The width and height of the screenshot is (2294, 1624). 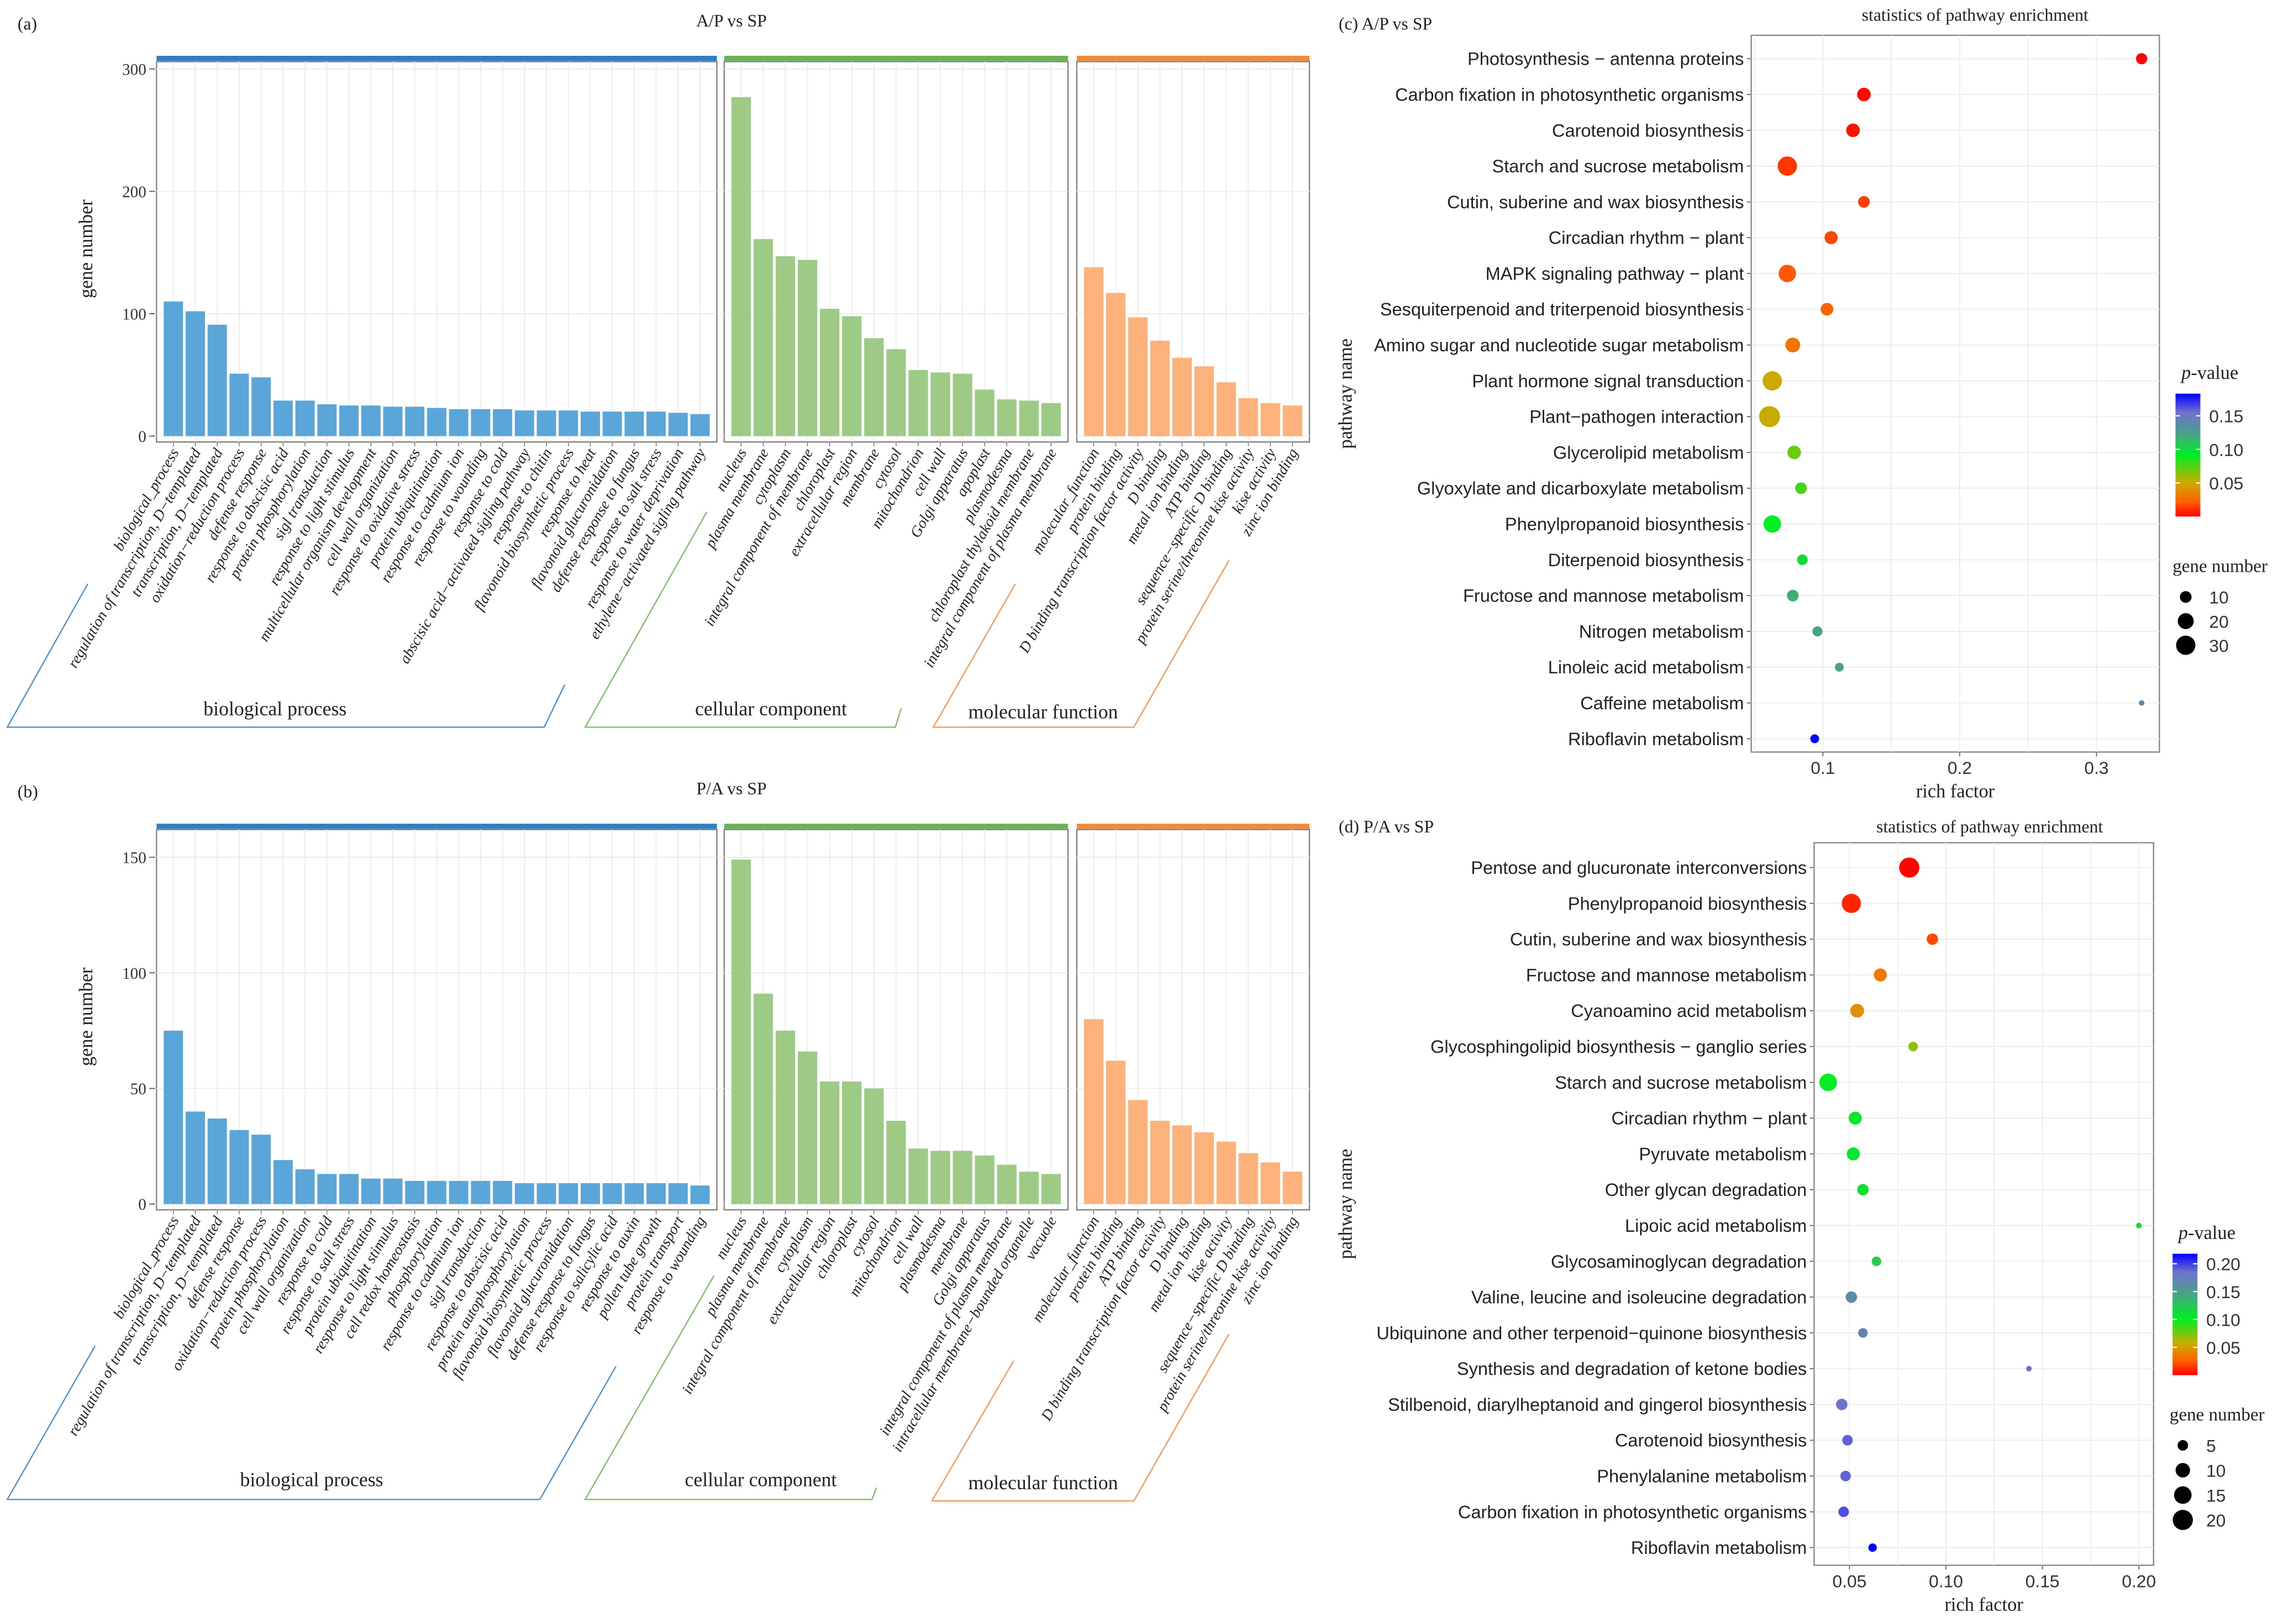 I want to click on pathway-label: Circadian rhythm − plant, so click(x=1709, y=1119).